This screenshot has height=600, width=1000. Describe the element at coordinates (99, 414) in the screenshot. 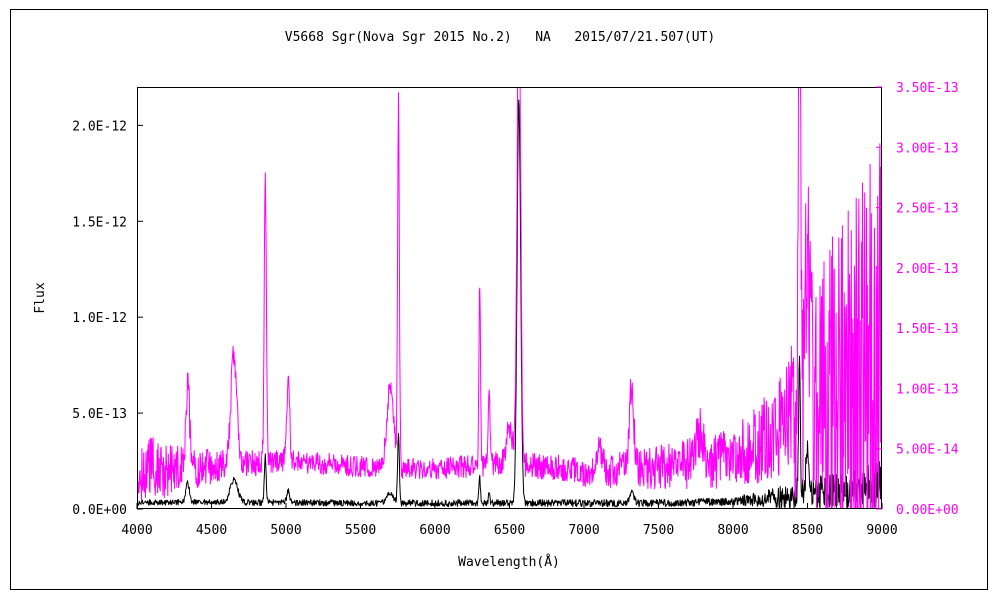

I see `y-tick-label: 5.0E-13` at that location.